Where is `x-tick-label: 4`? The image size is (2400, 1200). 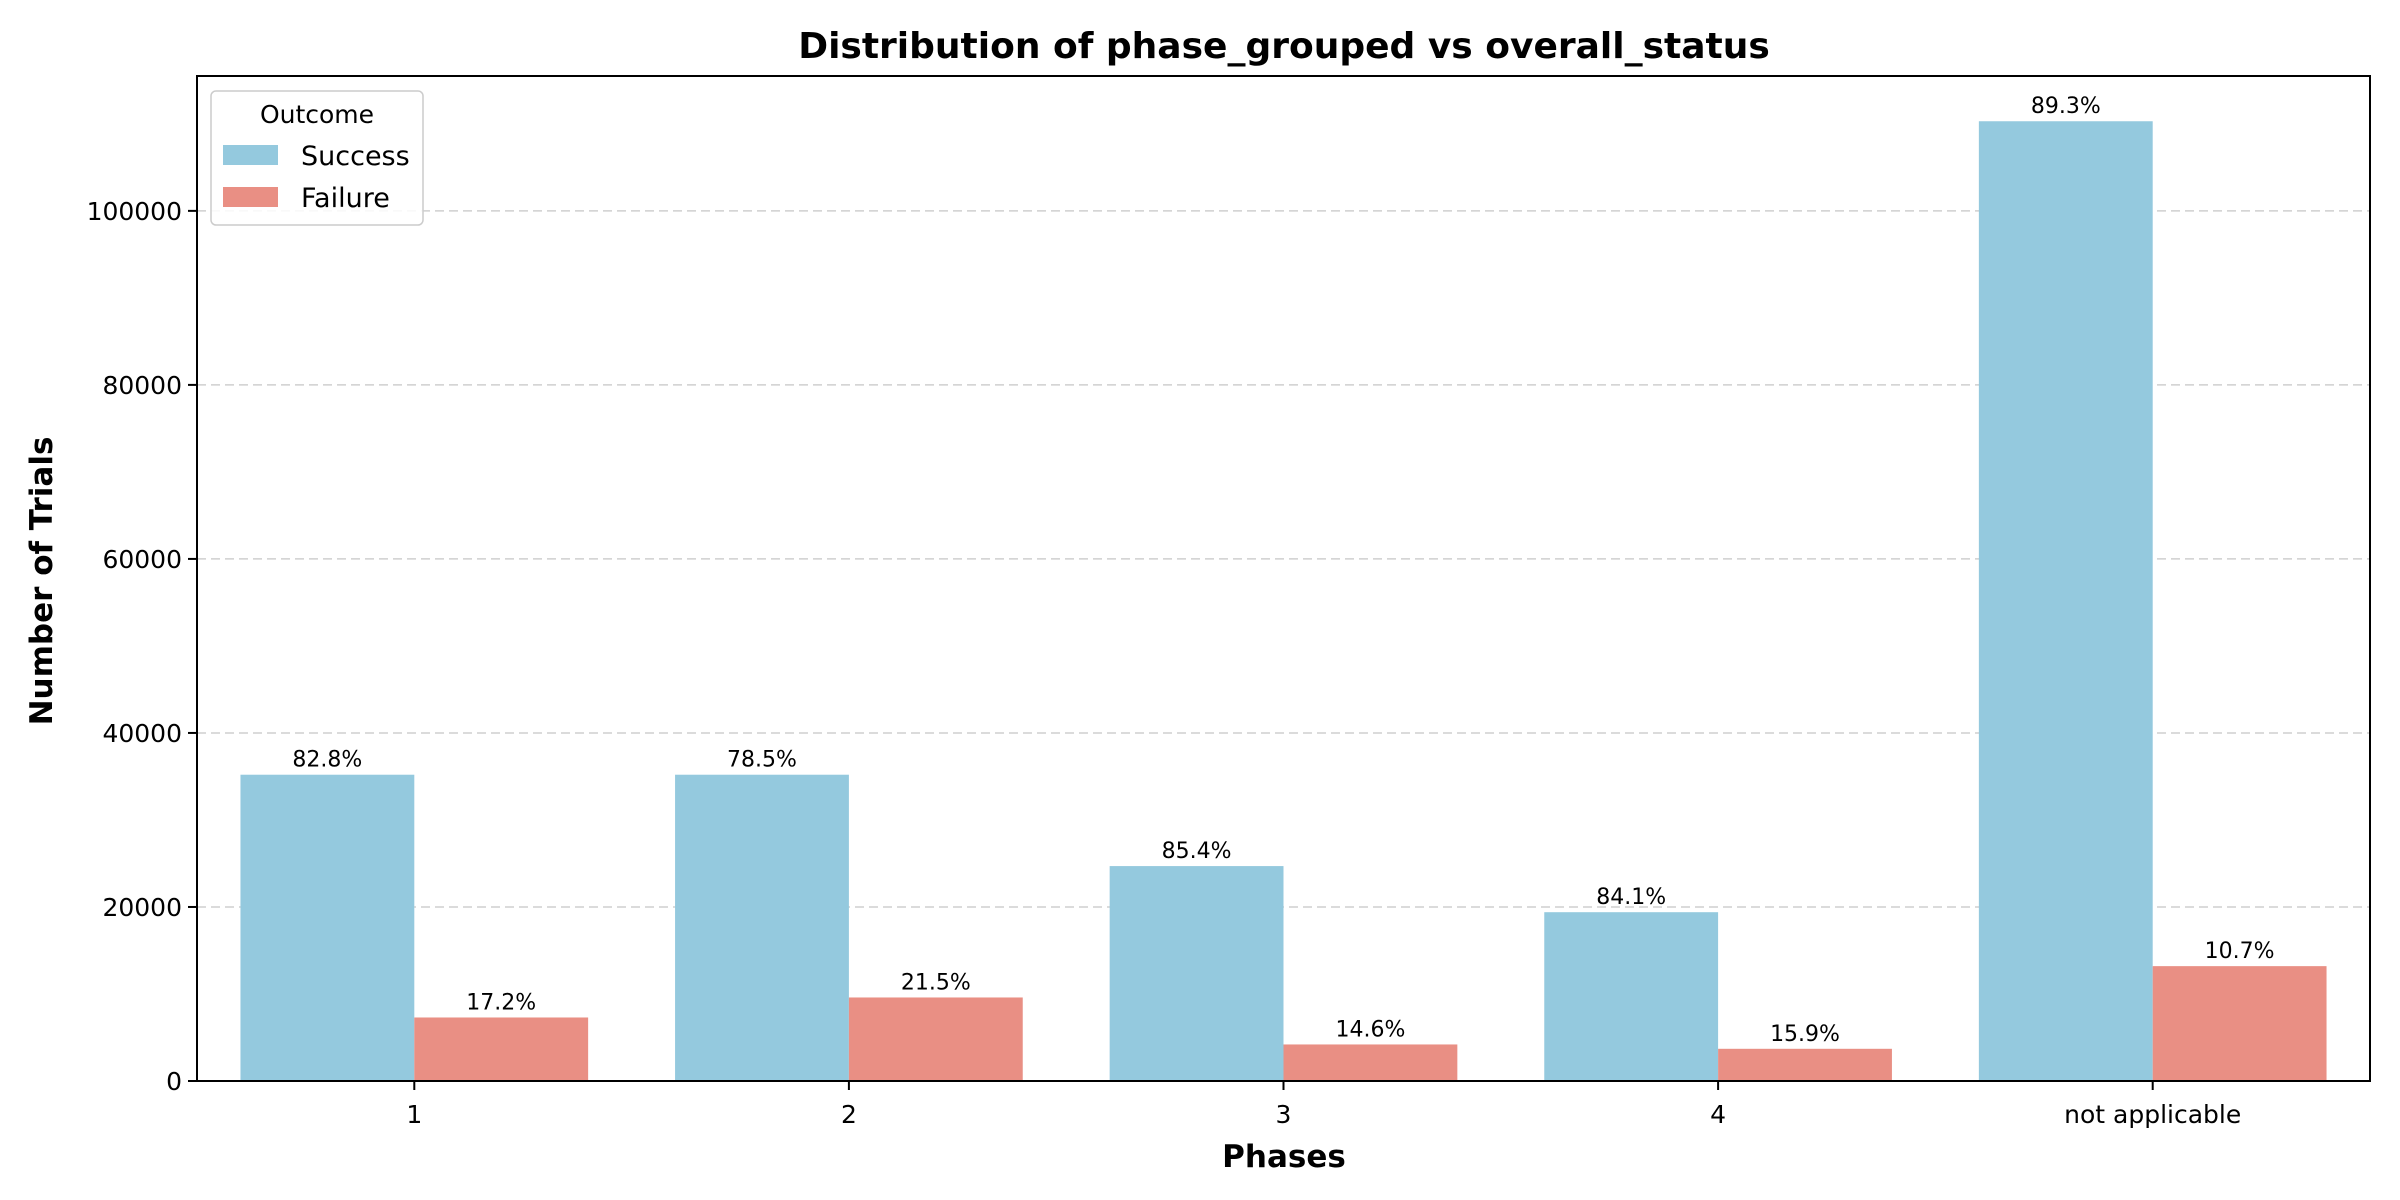 x-tick-label: 4 is located at coordinates (1718, 1114).